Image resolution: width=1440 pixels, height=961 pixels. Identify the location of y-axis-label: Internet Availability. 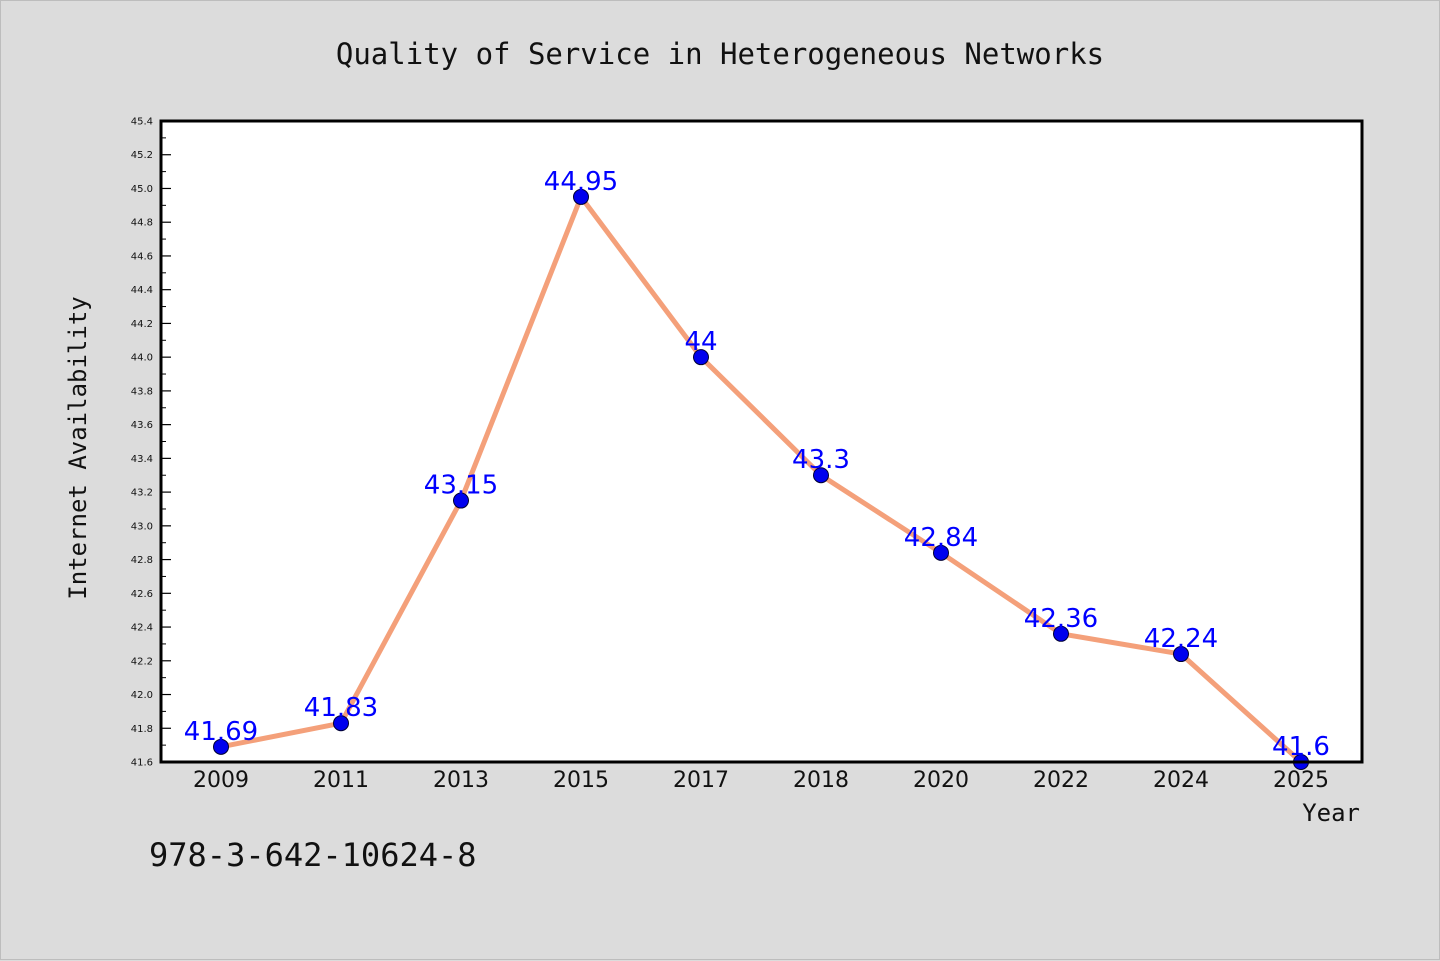
(78, 447).